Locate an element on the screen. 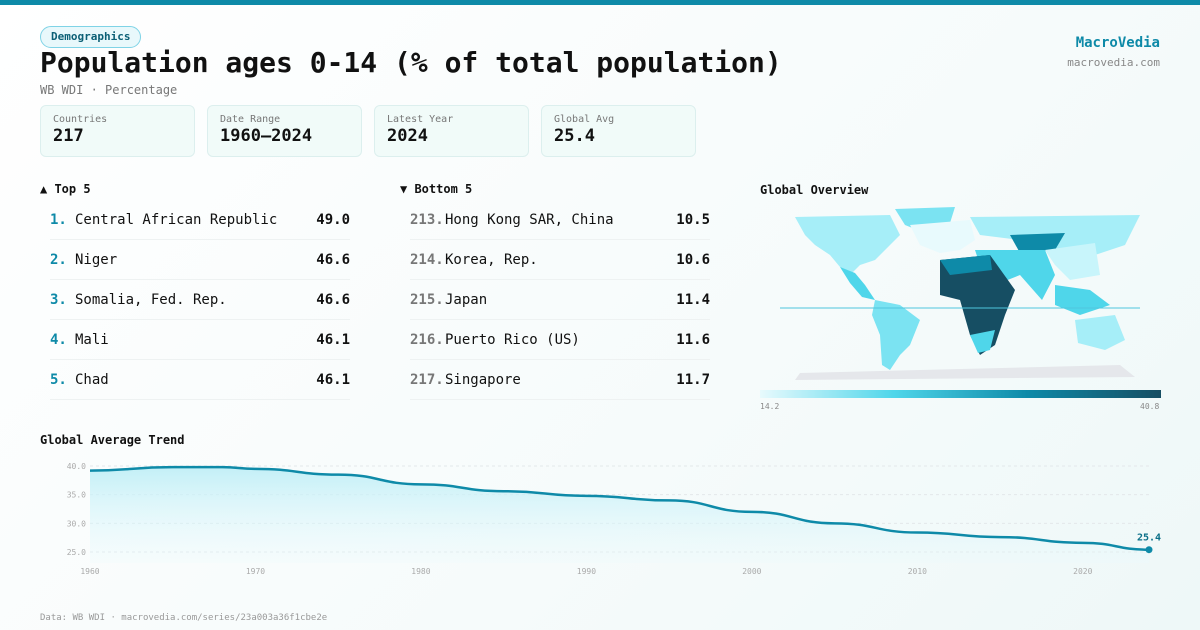 The height and width of the screenshot is (630, 1200). stat-card-date-range: Date Range 1960–2024 is located at coordinates (284, 131).